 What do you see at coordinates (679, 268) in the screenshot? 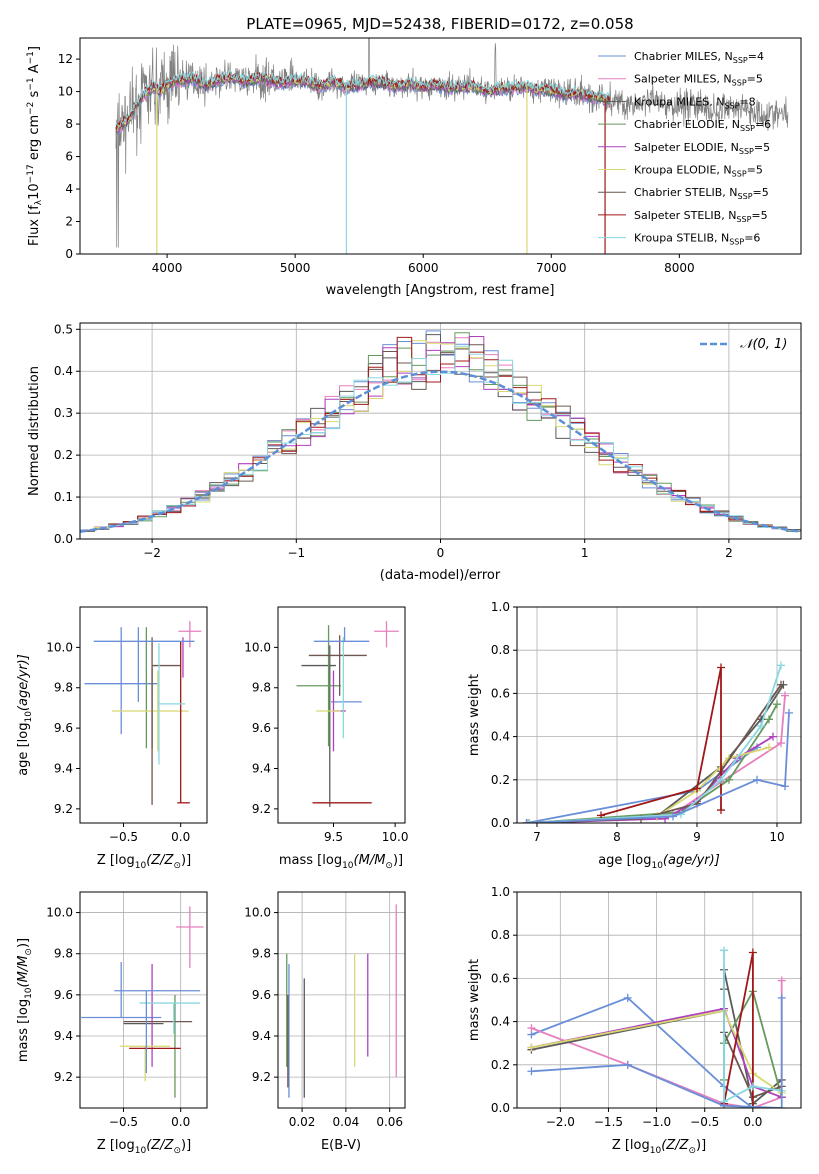
I see `x-tick-label: 8000` at bounding box center [679, 268].